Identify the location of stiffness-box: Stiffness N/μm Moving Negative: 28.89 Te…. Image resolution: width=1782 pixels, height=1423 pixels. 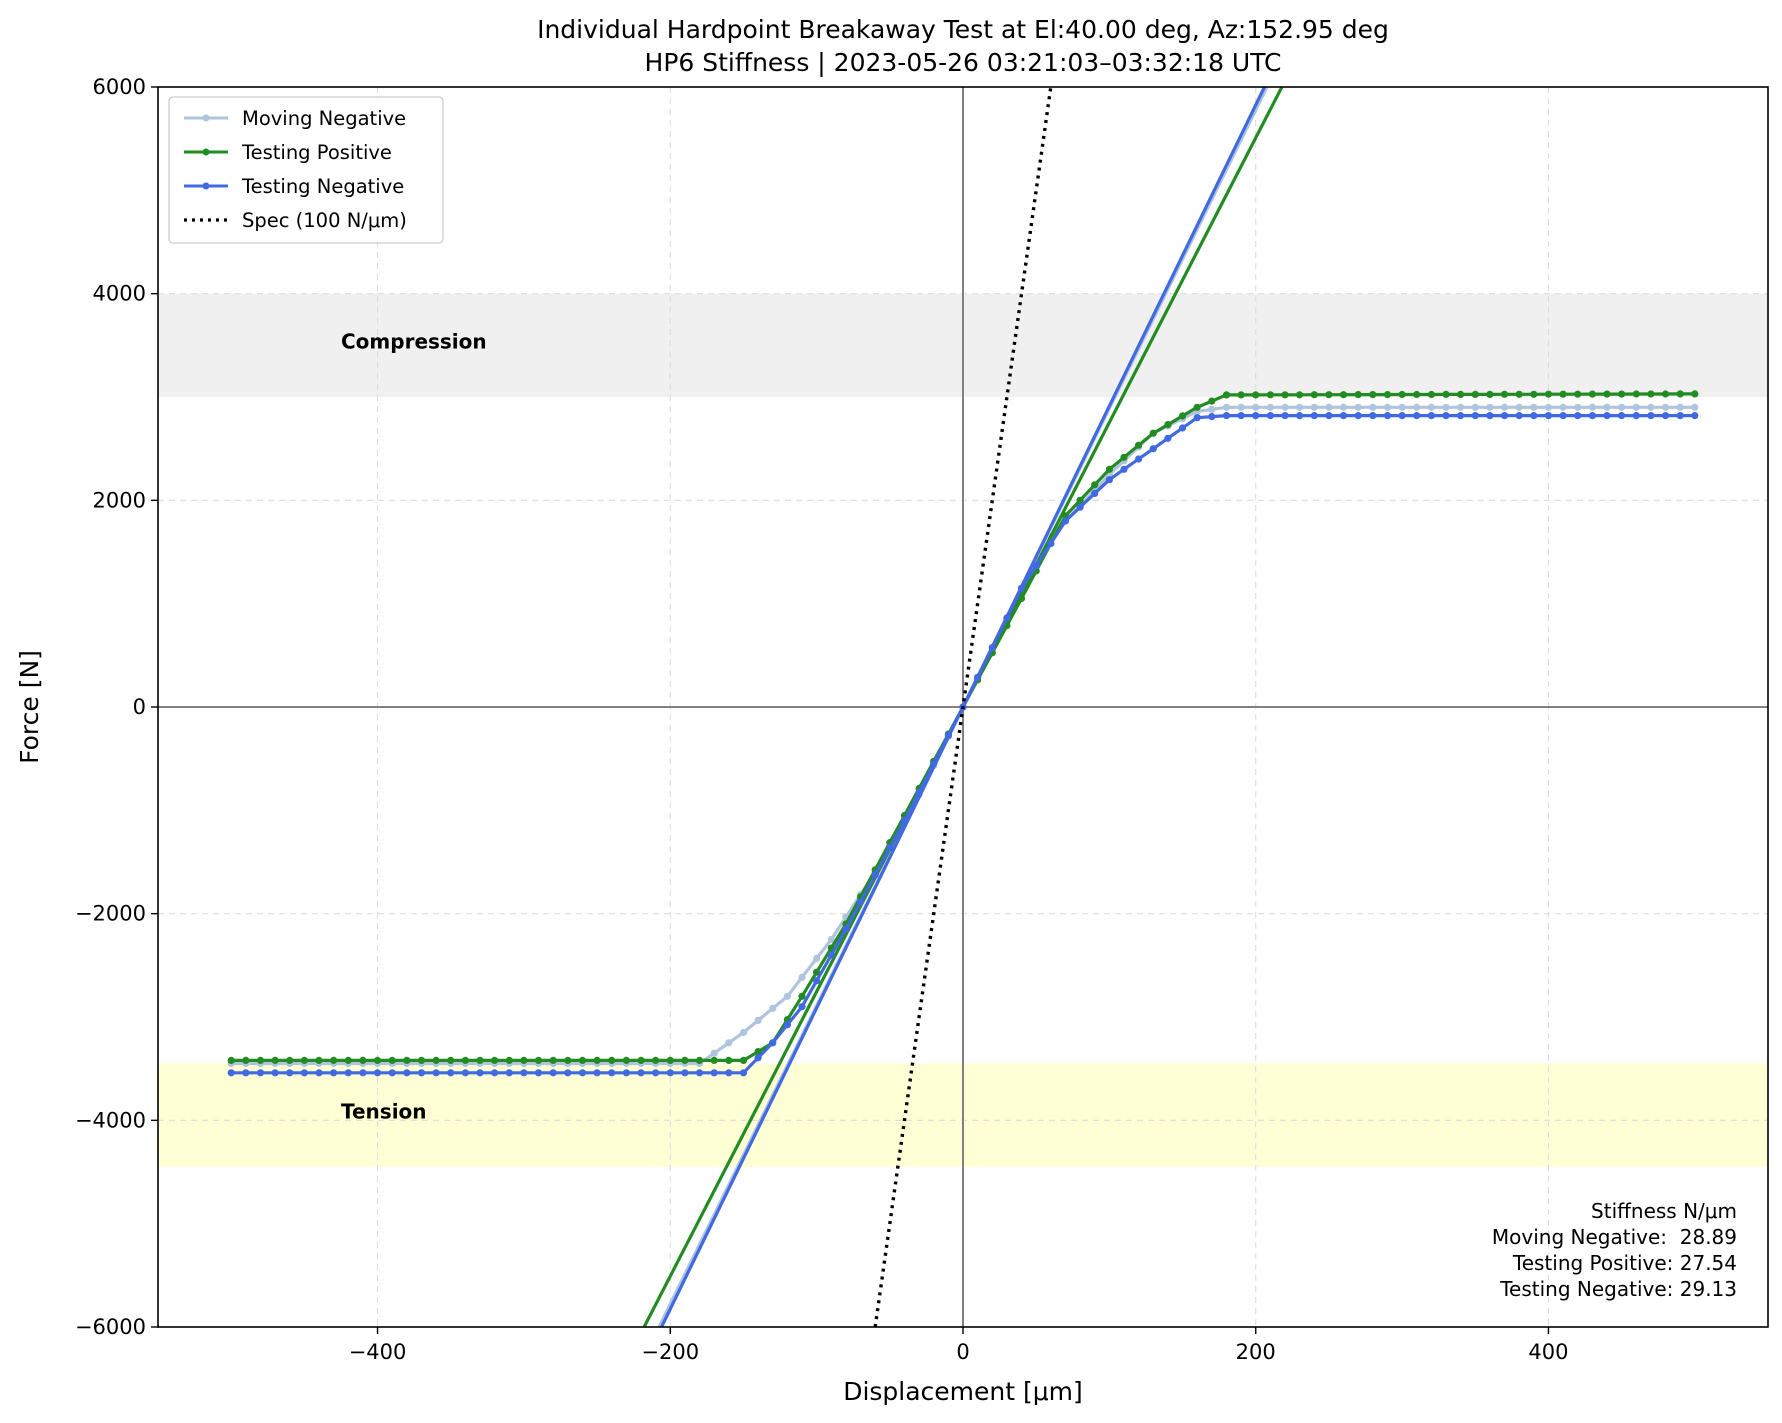
(1614, 1250).